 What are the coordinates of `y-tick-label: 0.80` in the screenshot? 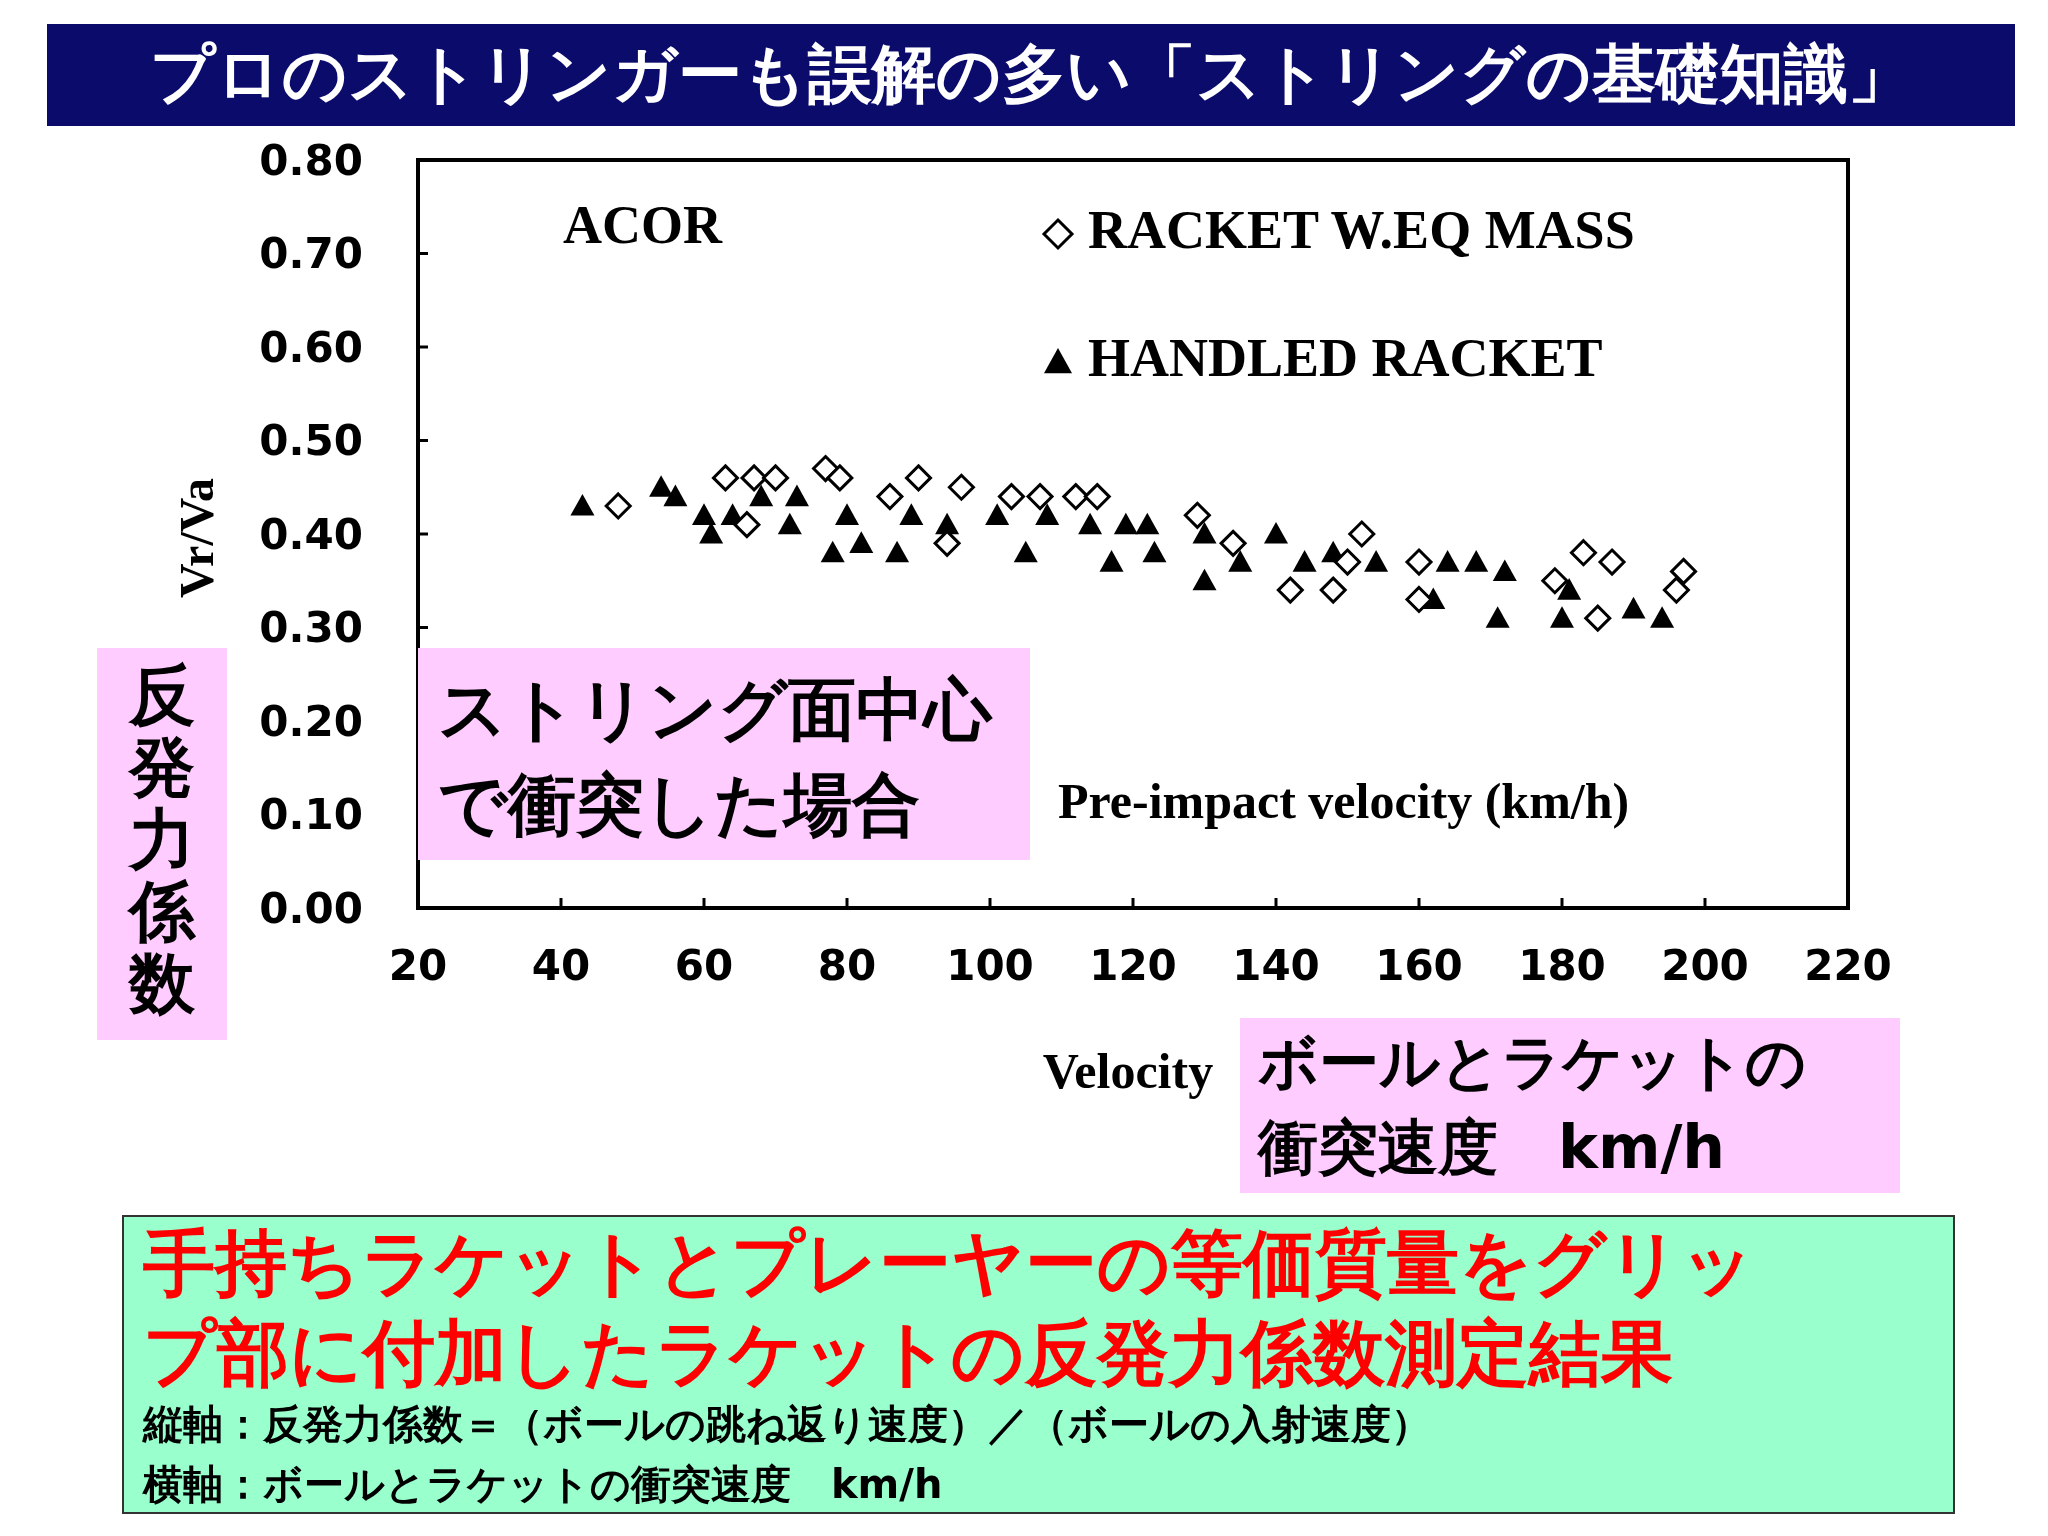 It's located at (311, 160).